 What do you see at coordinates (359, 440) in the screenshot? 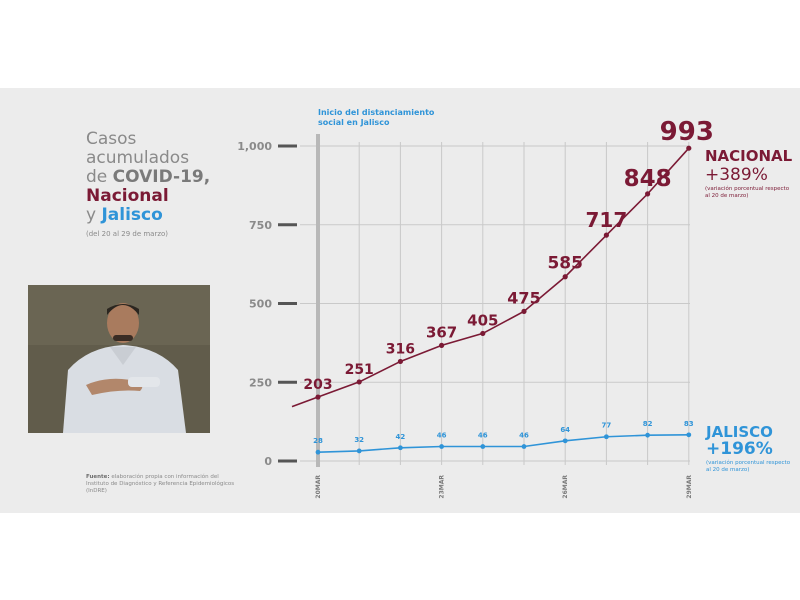
I see `jalisco-data-label: 32` at bounding box center [359, 440].